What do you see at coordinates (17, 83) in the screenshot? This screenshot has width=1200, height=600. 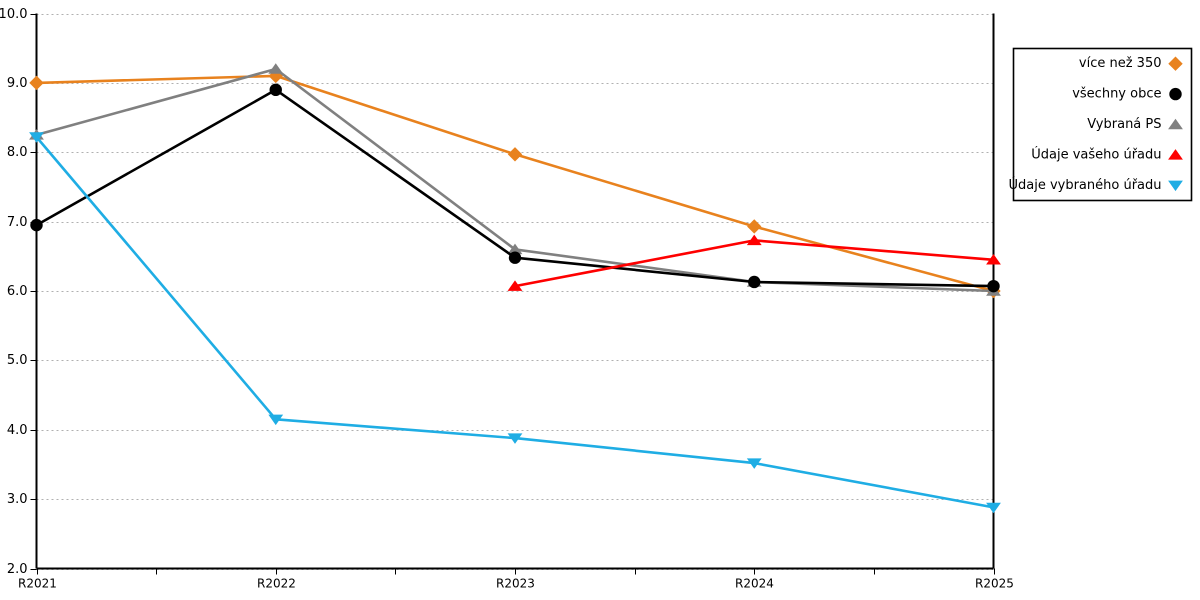 I see `y-tick-label: 9.0` at bounding box center [17, 83].